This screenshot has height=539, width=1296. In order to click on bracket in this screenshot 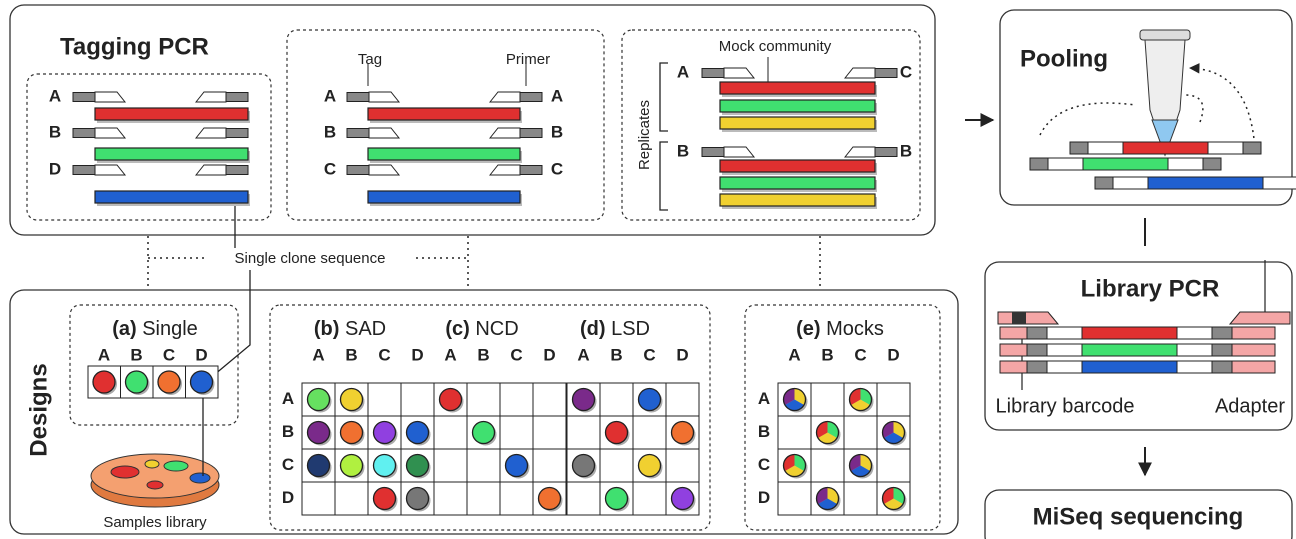, I will do `click(663, 97)`.